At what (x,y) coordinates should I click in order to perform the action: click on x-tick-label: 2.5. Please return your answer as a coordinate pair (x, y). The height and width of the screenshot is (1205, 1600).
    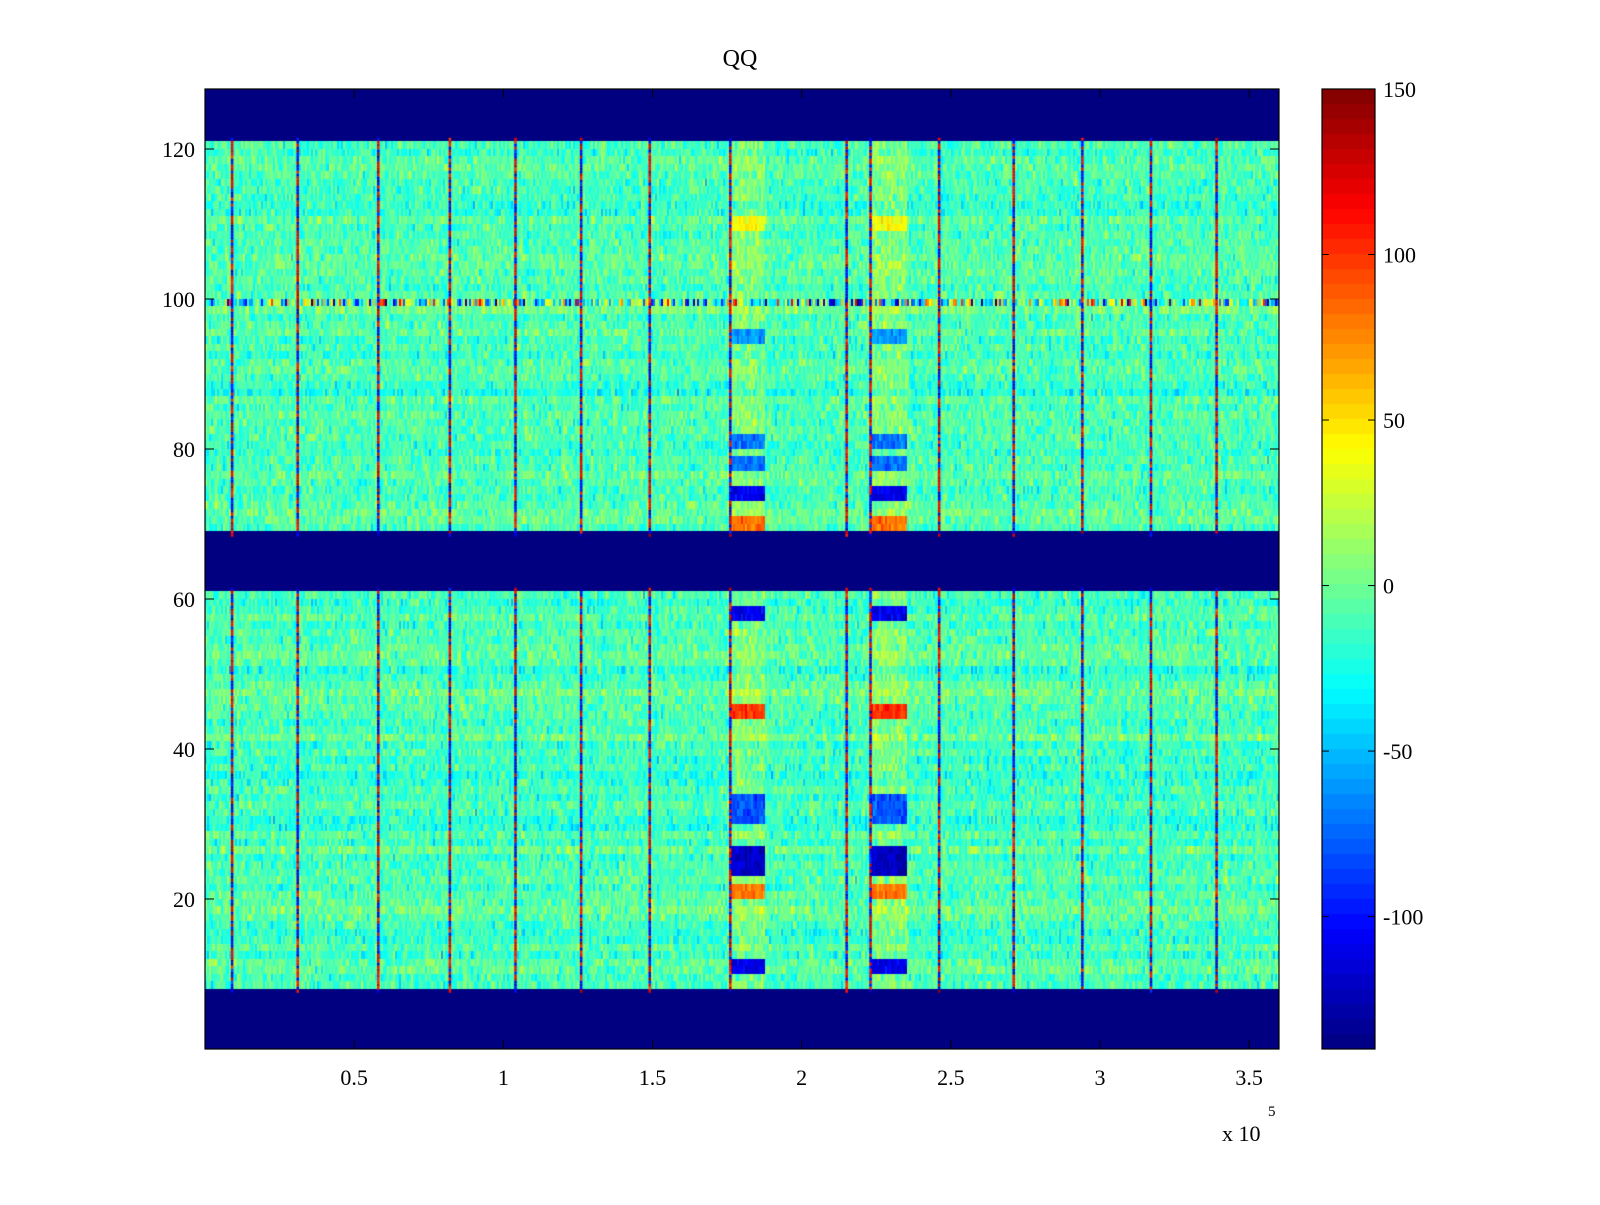
    Looking at the image, I should click on (951, 1077).